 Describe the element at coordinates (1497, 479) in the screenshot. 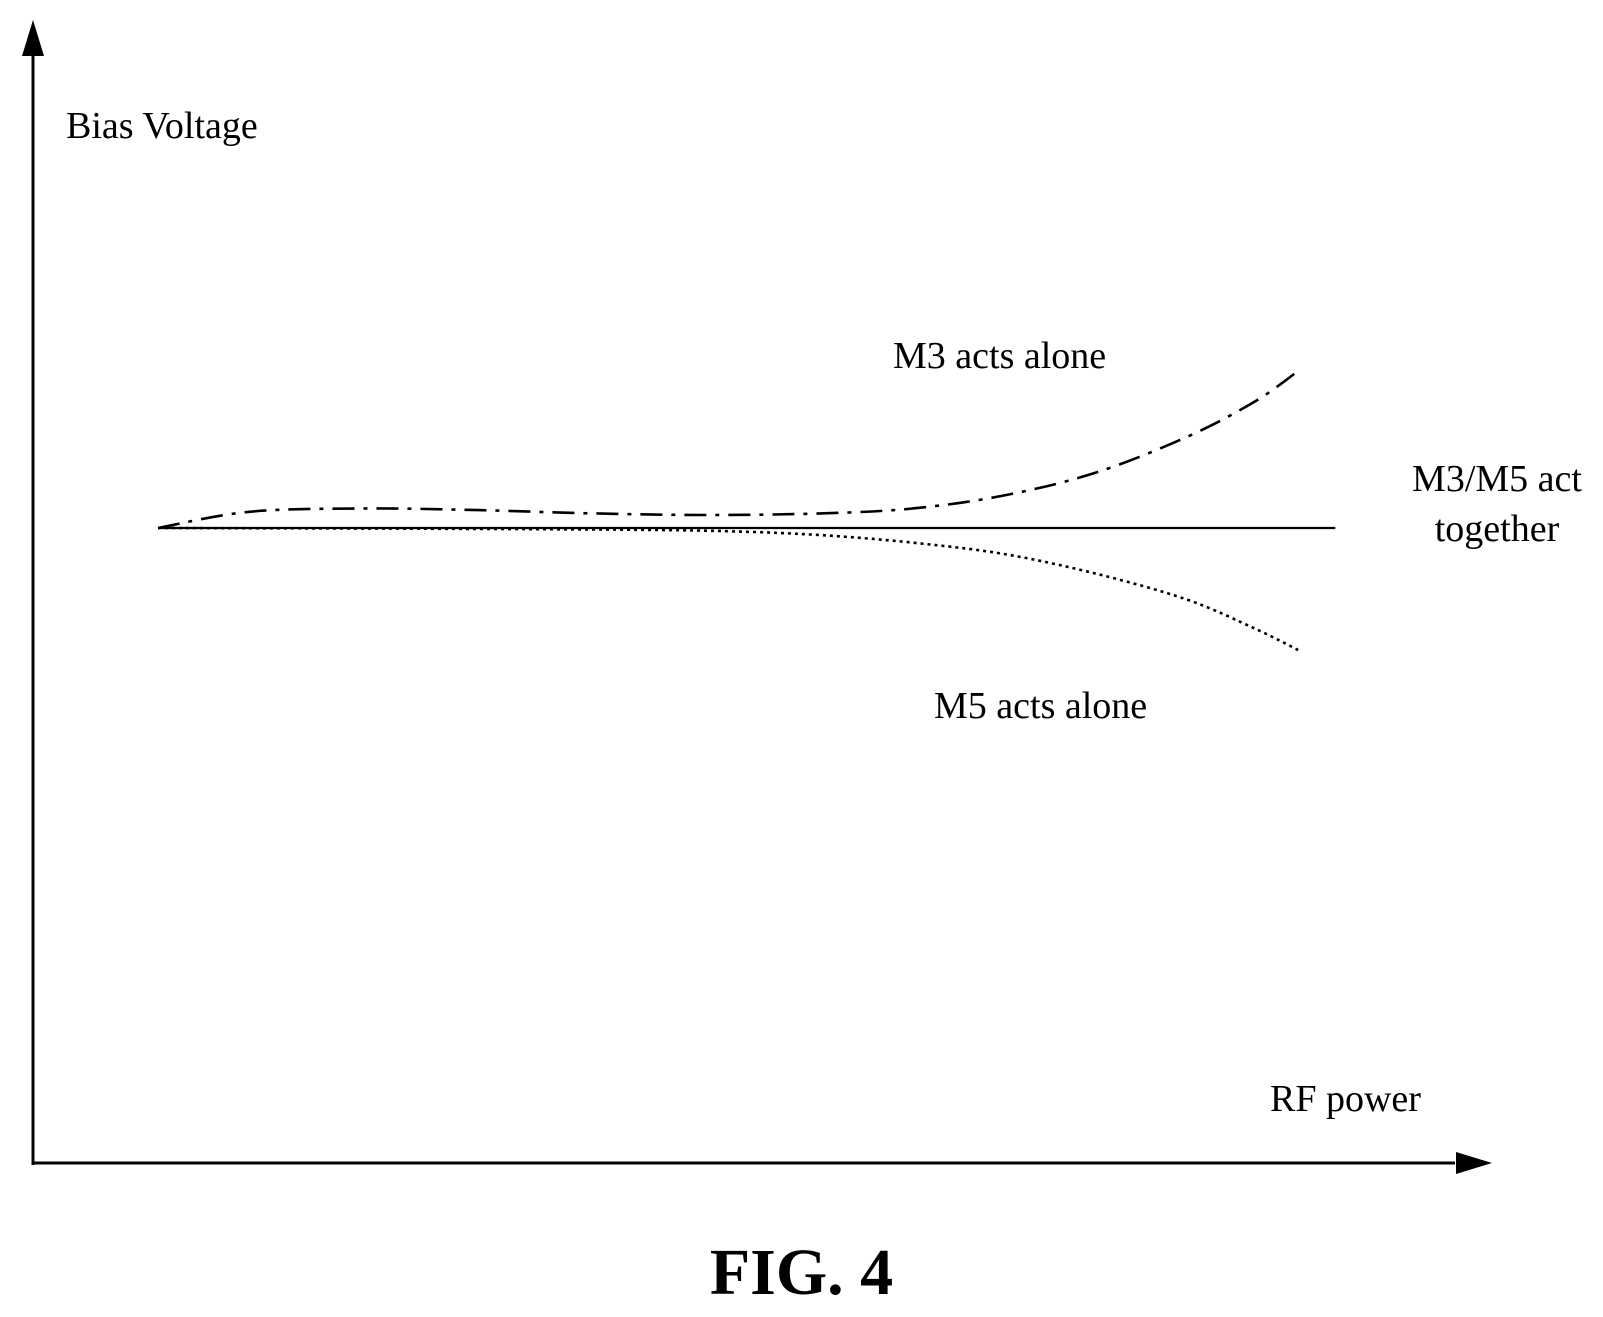

I see `series-label-line: M3/M5 act` at that location.